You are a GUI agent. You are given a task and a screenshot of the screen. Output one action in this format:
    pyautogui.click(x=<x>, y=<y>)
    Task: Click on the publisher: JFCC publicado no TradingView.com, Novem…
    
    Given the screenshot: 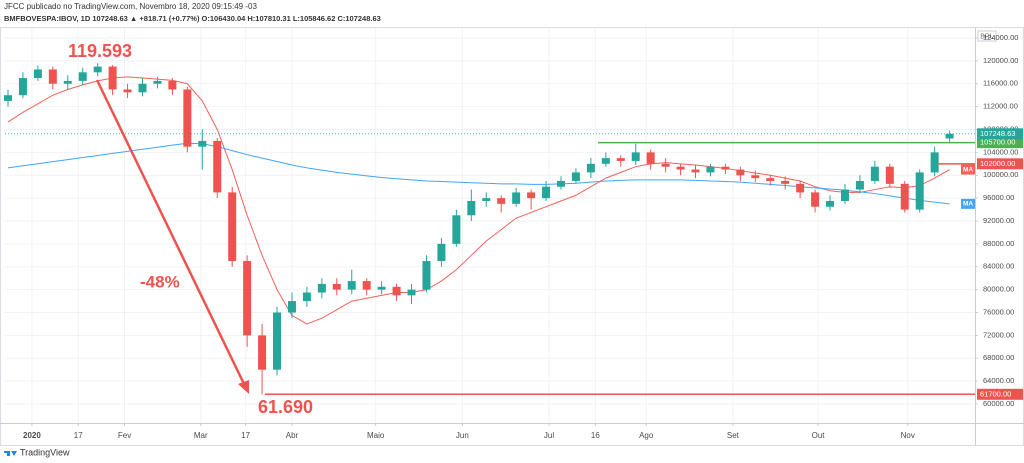 What is the action you would take?
    pyautogui.click(x=130, y=6)
    